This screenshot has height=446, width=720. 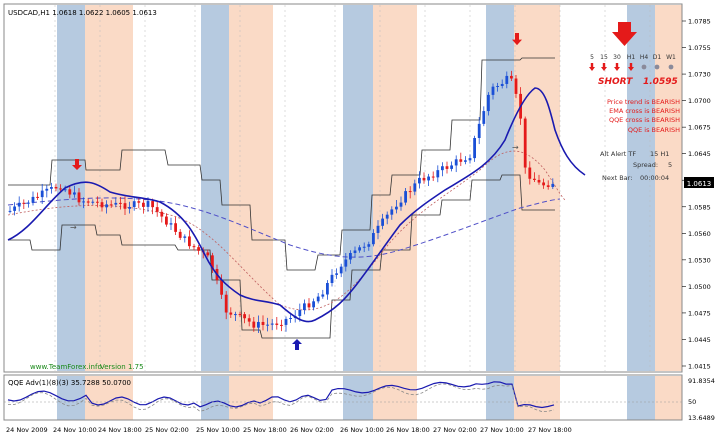 I want to click on indicator-tick-label: 13.6489, so click(x=701, y=418).